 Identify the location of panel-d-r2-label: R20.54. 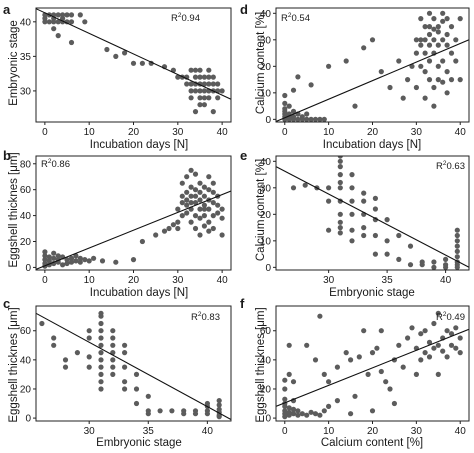
(295, 18).